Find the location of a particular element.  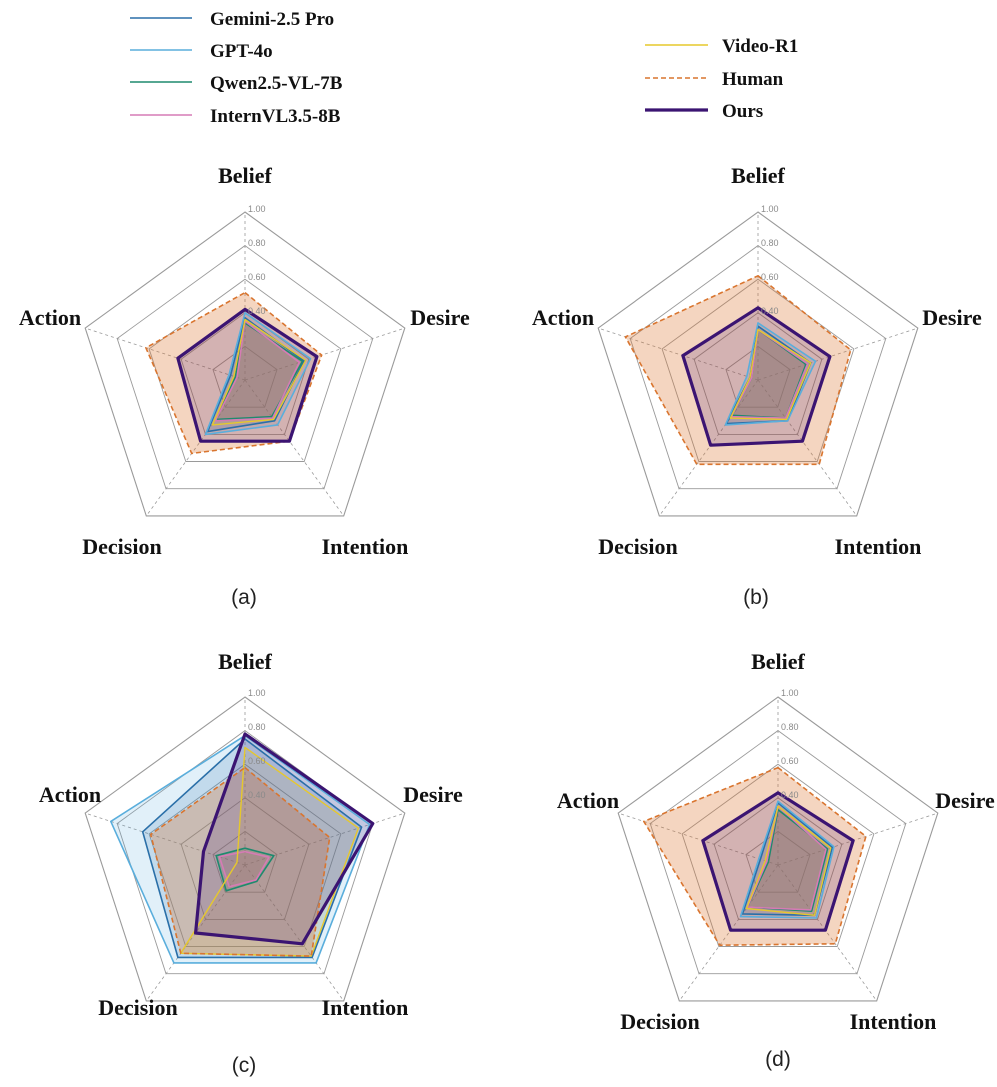

series-fill-internvl3-5-8b is located at coordinates (257, 371).